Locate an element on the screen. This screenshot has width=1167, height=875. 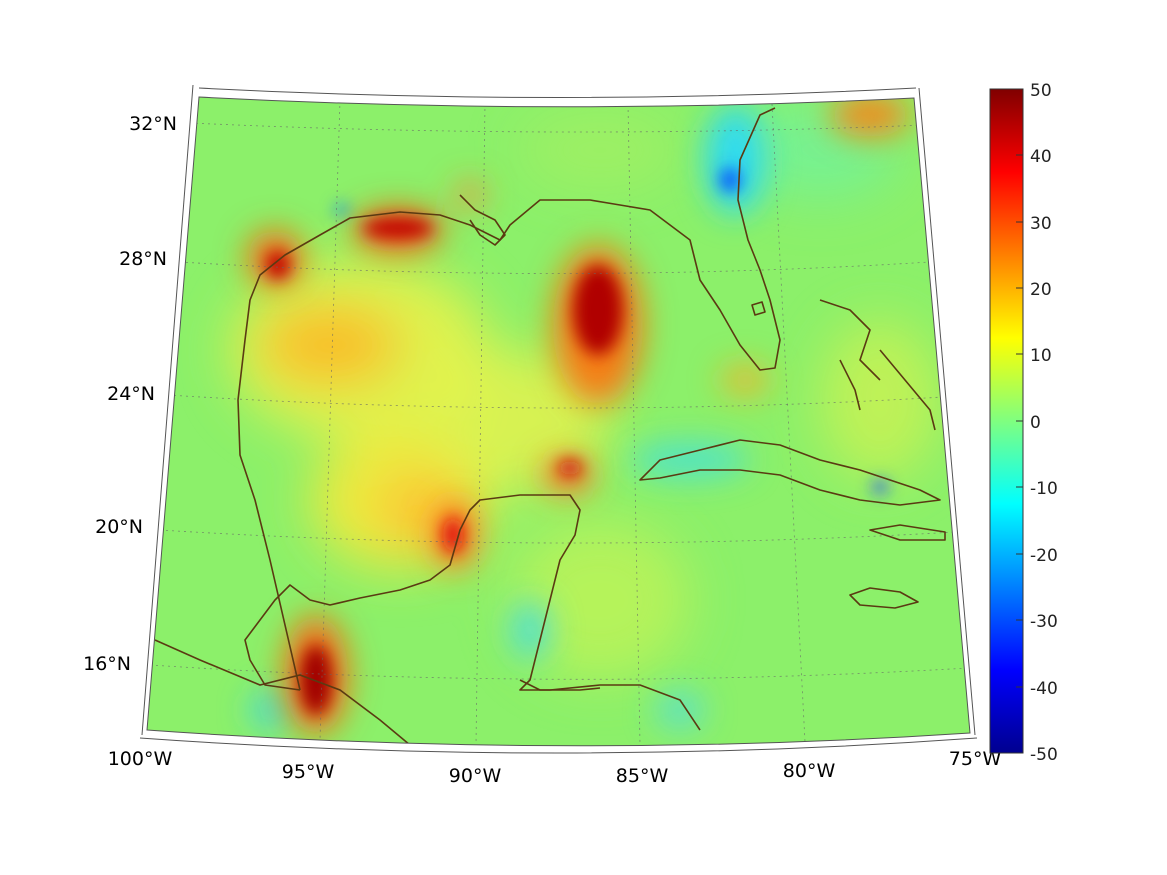
louisiana-delta is located at coordinates (482, 220).